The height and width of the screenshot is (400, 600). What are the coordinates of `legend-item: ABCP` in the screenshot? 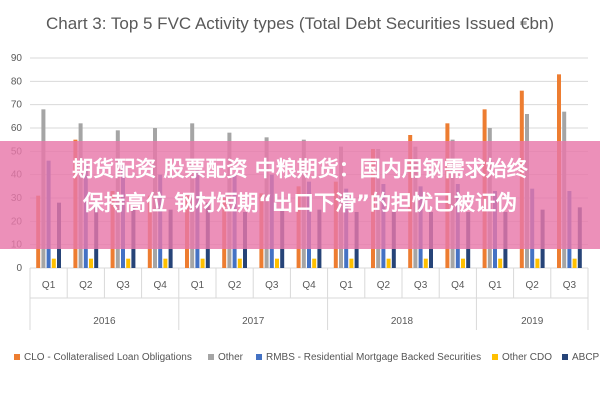 It's located at (580, 357).